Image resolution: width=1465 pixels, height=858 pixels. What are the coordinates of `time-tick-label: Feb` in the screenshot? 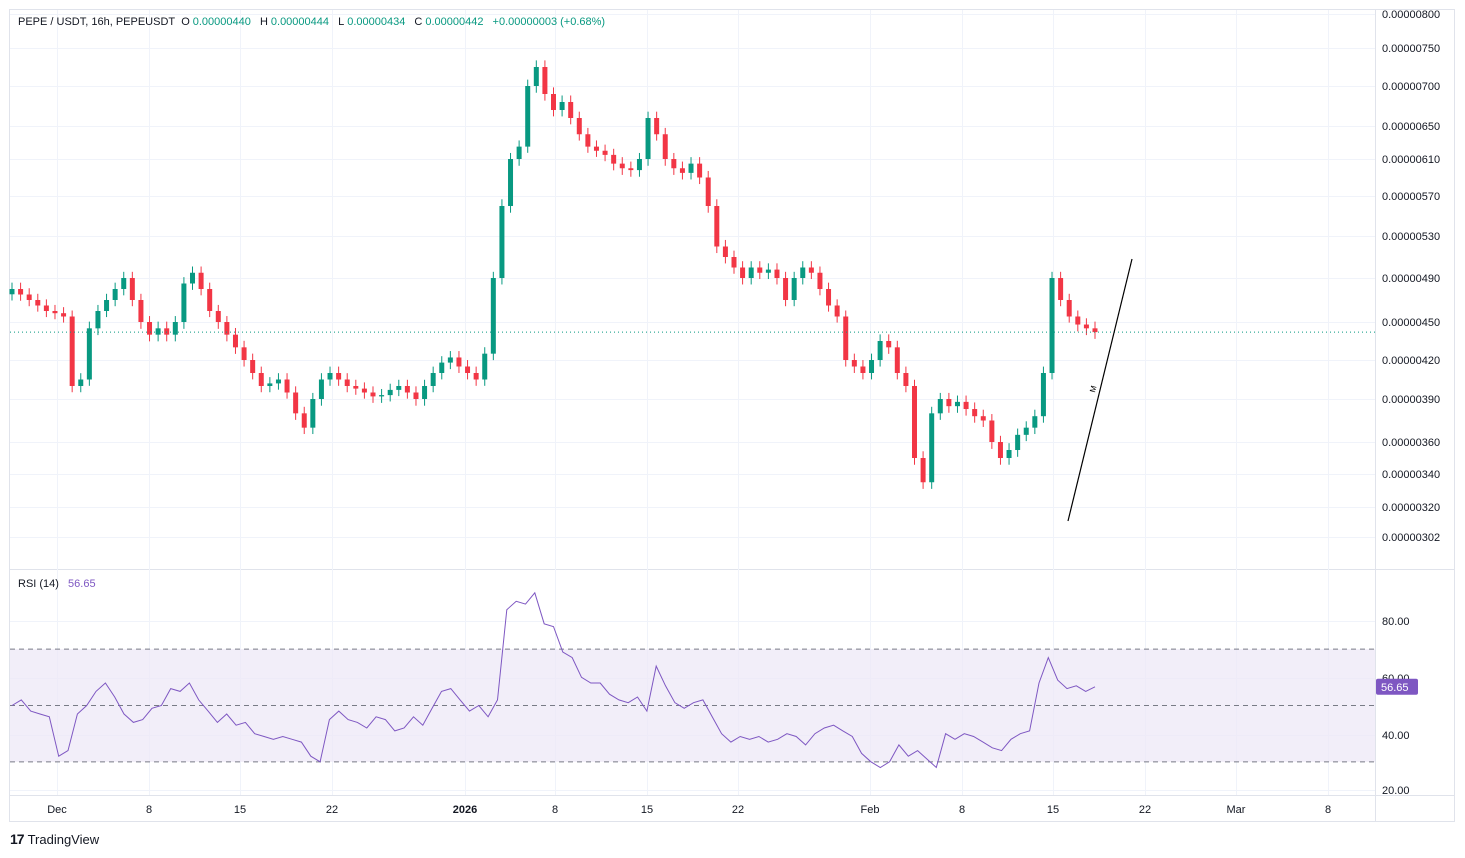 It's located at (870, 810).